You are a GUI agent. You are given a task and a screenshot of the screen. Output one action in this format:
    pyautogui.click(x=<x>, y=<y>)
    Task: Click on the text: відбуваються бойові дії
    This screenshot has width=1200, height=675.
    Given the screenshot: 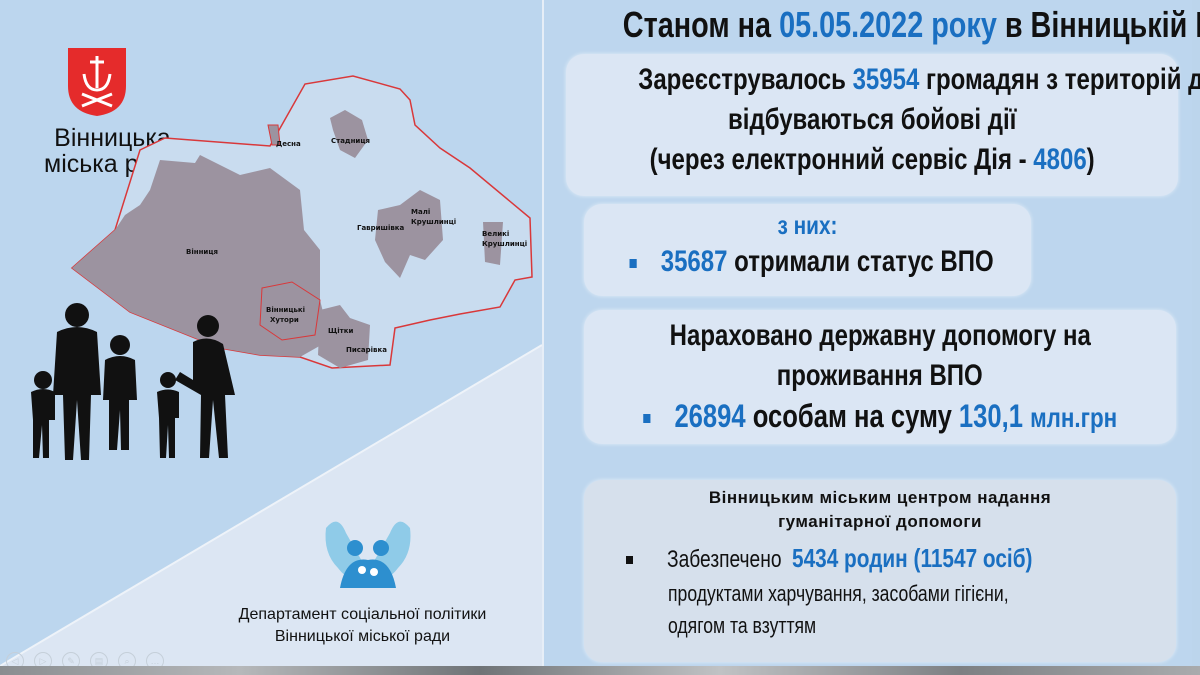 What is the action you would take?
    pyautogui.click(x=872, y=119)
    